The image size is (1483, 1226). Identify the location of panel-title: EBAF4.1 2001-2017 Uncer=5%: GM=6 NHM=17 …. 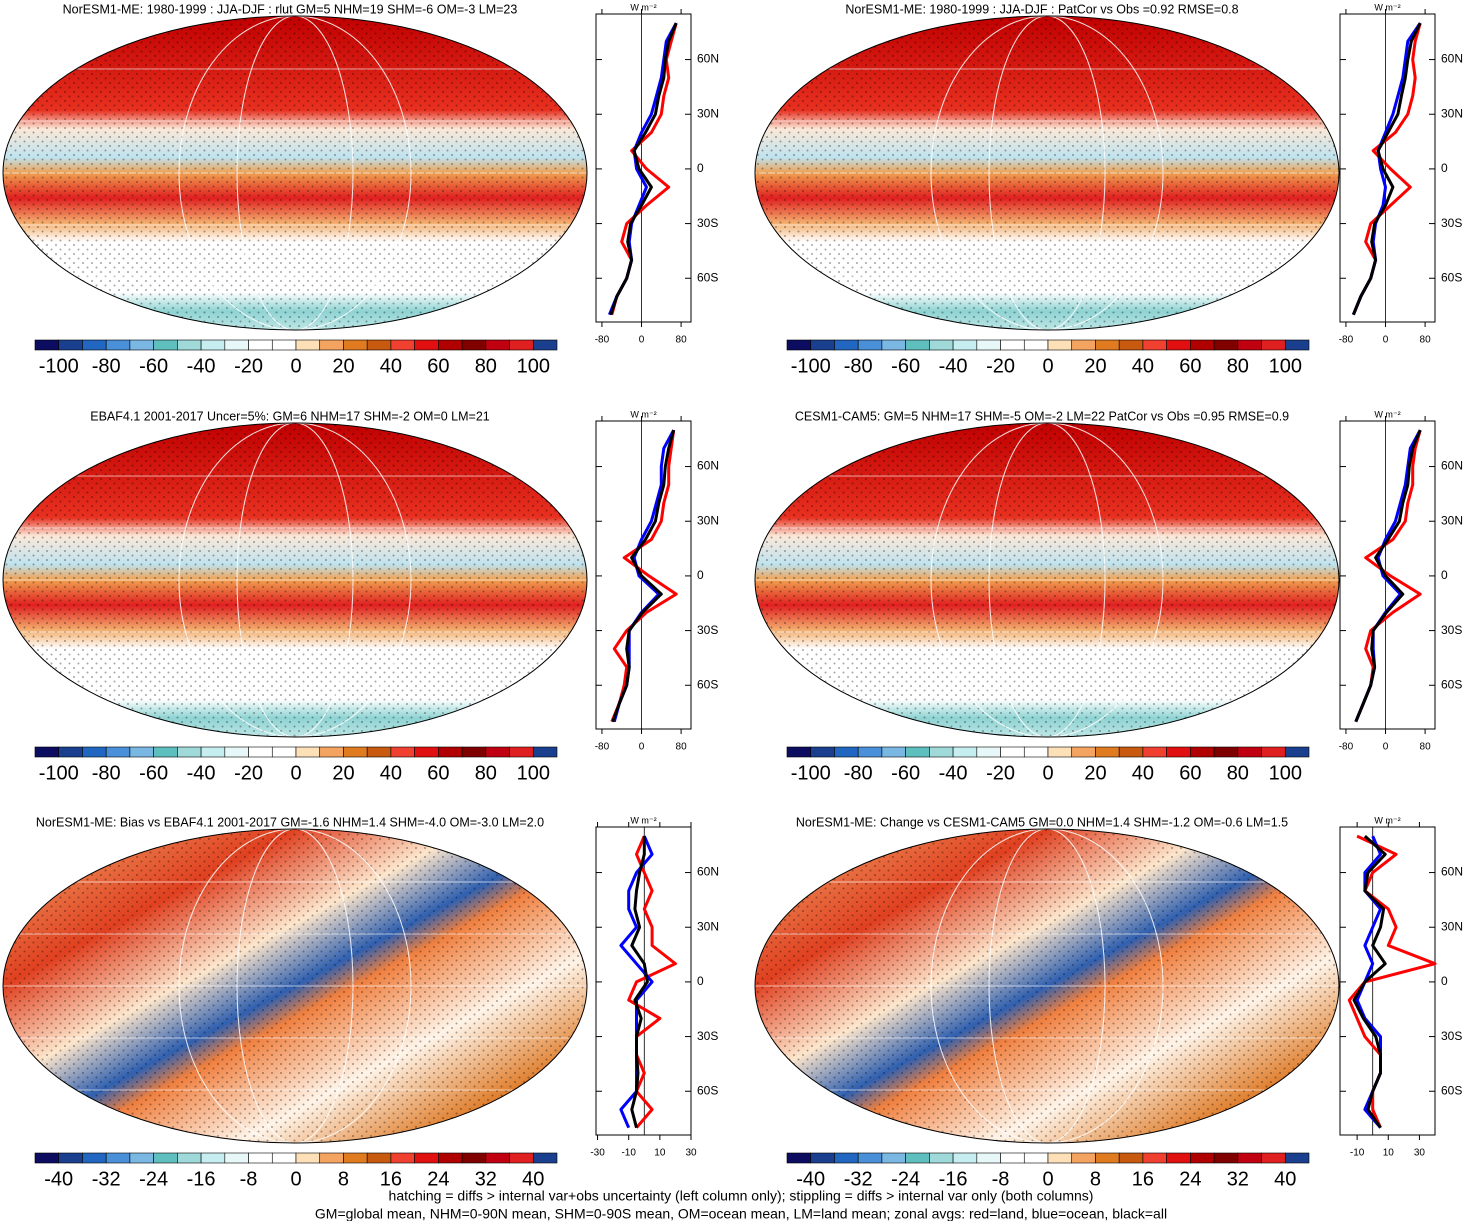
(290, 416).